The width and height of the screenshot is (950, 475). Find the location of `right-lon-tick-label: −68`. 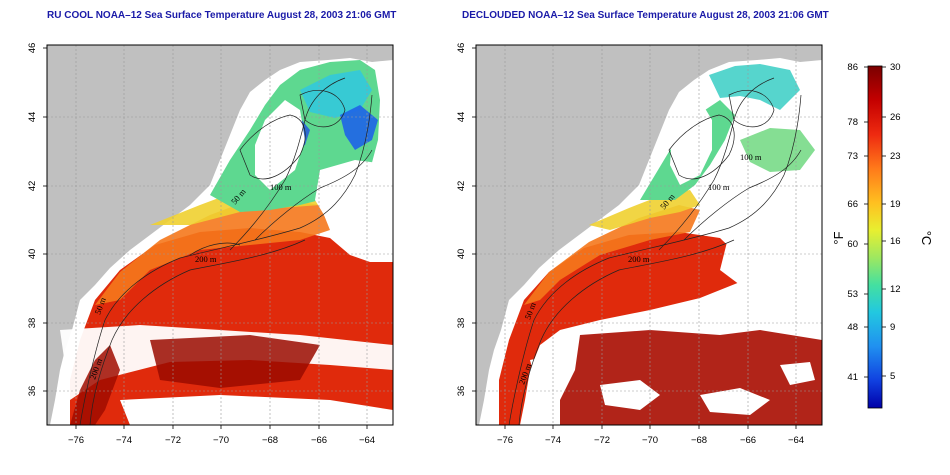

right-lon-tick-label: −68 is located at coordinates (699, 440).